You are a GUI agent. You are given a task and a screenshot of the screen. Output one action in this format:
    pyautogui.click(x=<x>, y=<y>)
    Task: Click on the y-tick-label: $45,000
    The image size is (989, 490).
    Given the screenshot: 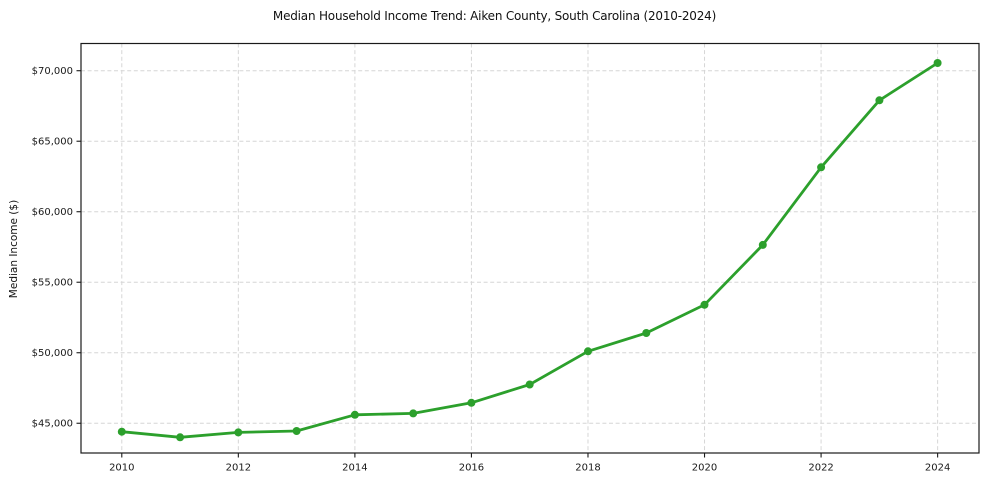 What is the action you would take?
    pyautogui.click(x=52, y=424)
    